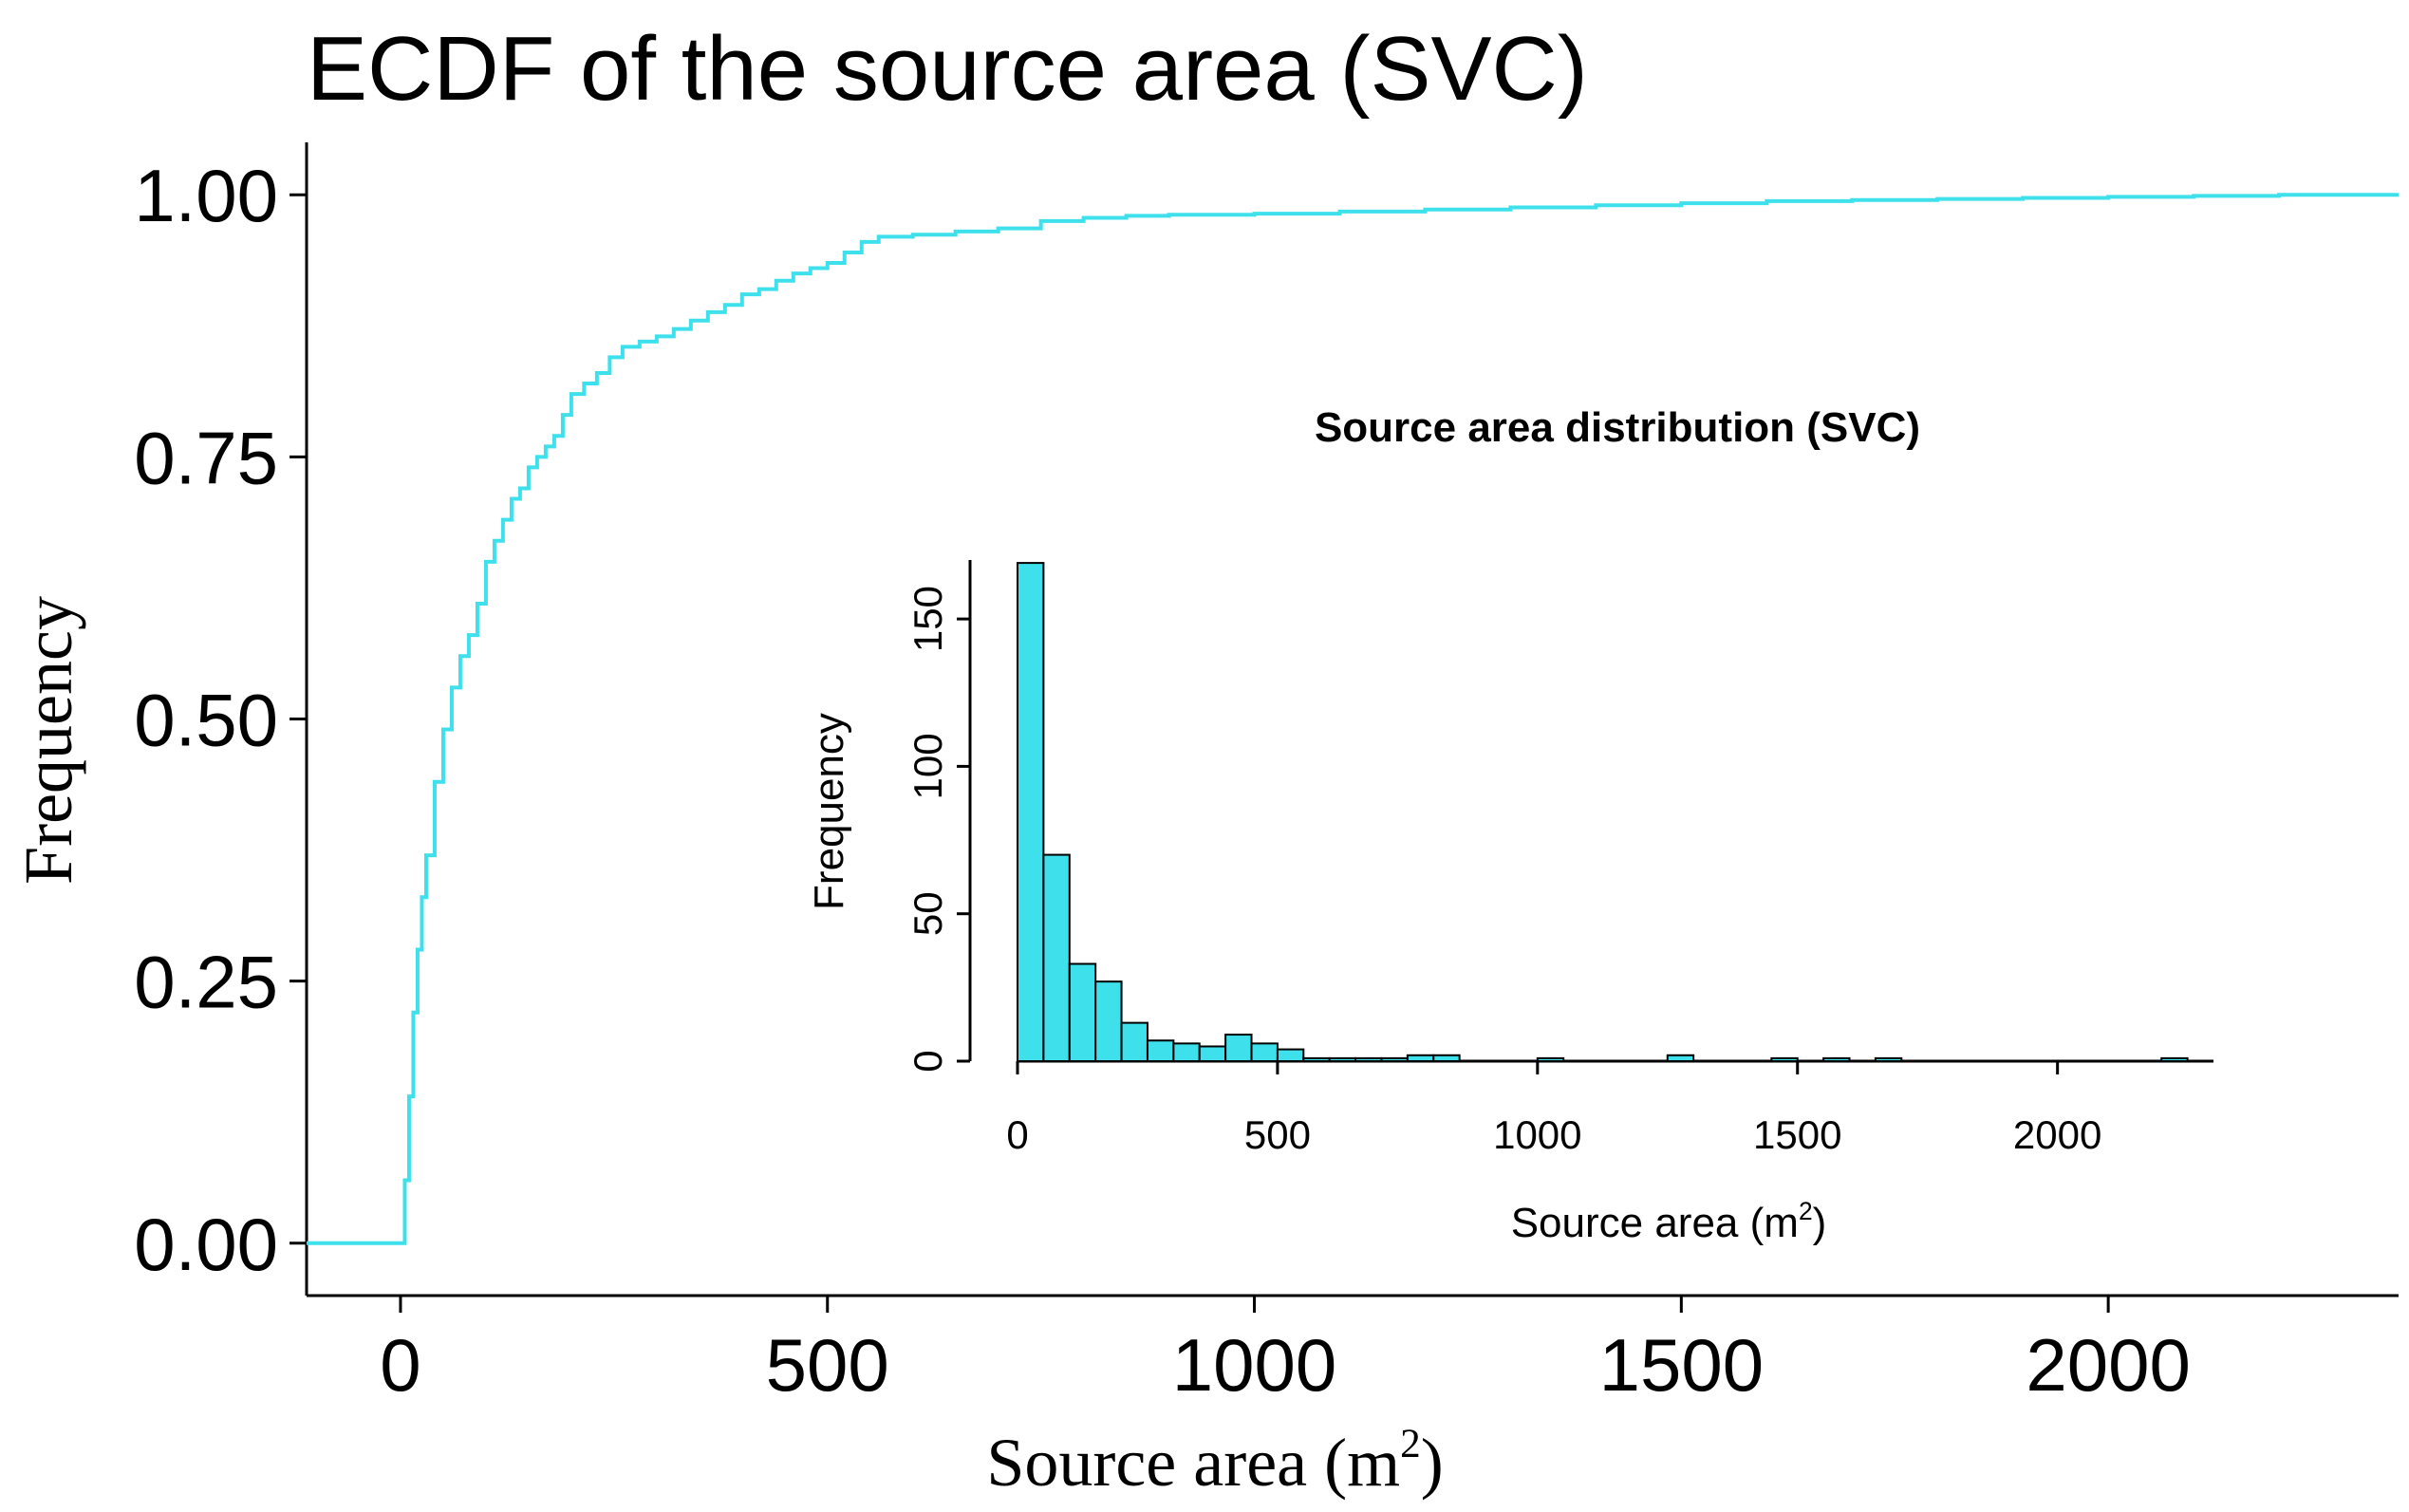 Image resolution: width=2409 pixels, height=1512 pixels. What do you see at coordinates (827, 1365) in the screenshot?
I see `ecdf-x-tick-label: 500` at bounding box center [827, 1365].